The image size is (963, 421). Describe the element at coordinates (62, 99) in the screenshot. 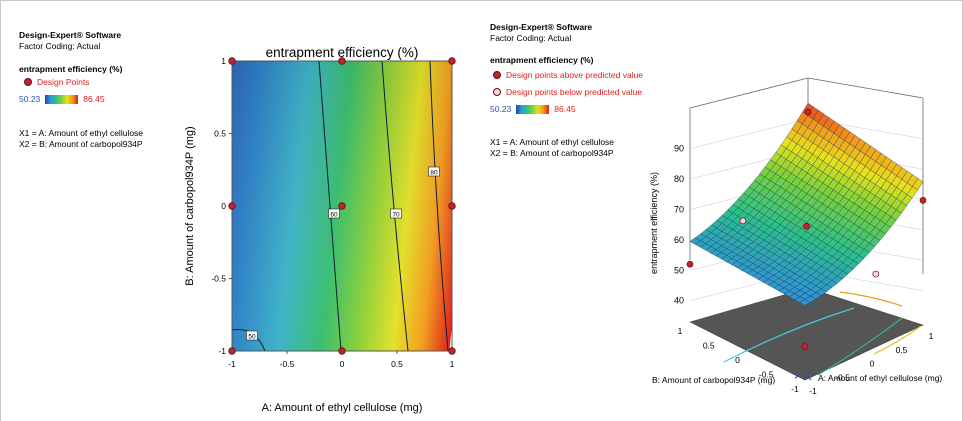

I see `color-gradient-bar` at that location.